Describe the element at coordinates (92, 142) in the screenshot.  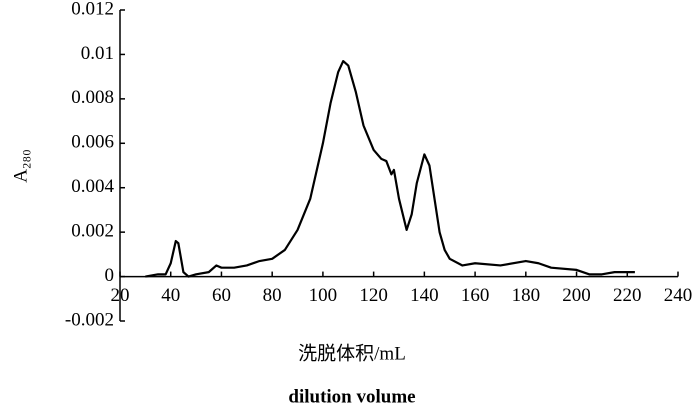
I see `y-tick-label: 0.006` at that location.